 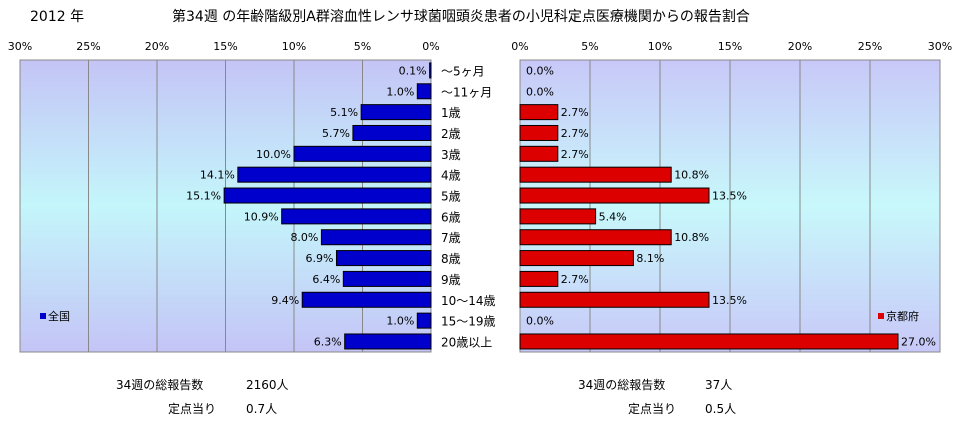 I want to click on right-total-value: 37人, so click(x=719, y=385).